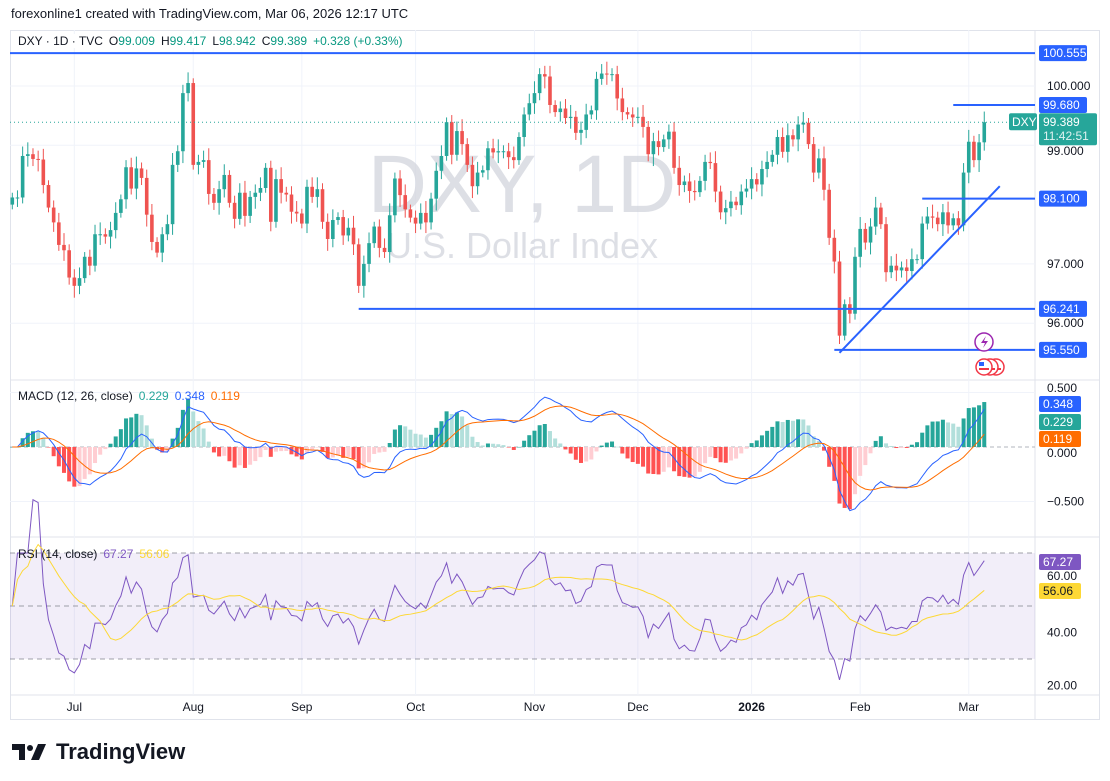 The image size is (1110, 781). I want to click on time-tick-label: 2026, so click(751, 707).